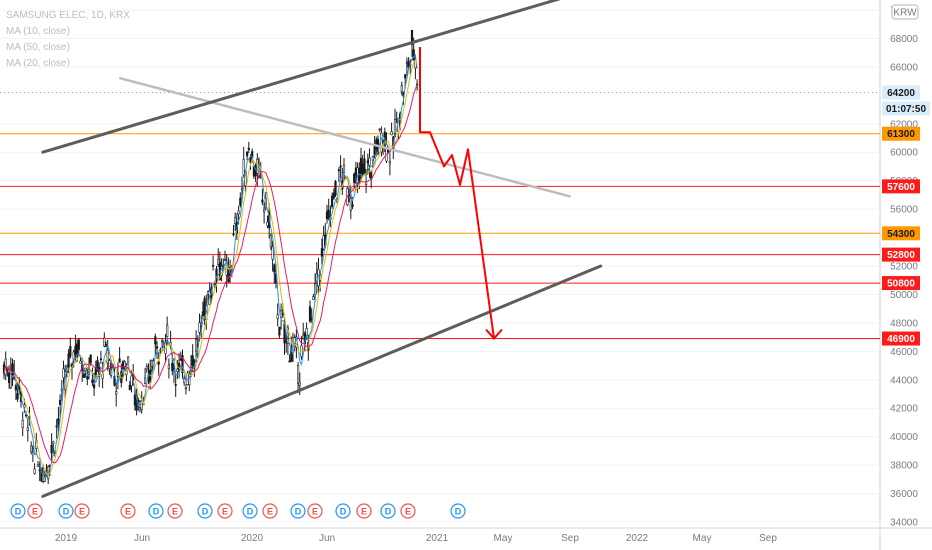  What do you see at coordinates (38, 47) in the screenshot?
I see `ma-50-label: MA (50, close)` at bounding box center [38, 47].